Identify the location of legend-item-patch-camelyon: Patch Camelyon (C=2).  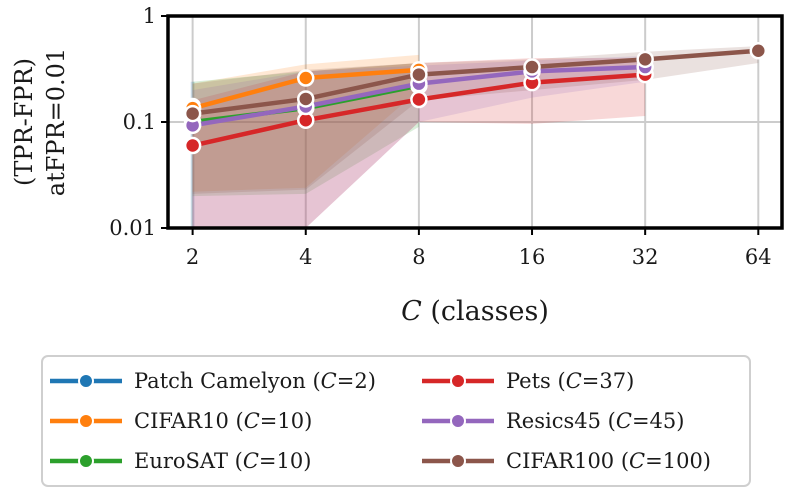
(213, 381).